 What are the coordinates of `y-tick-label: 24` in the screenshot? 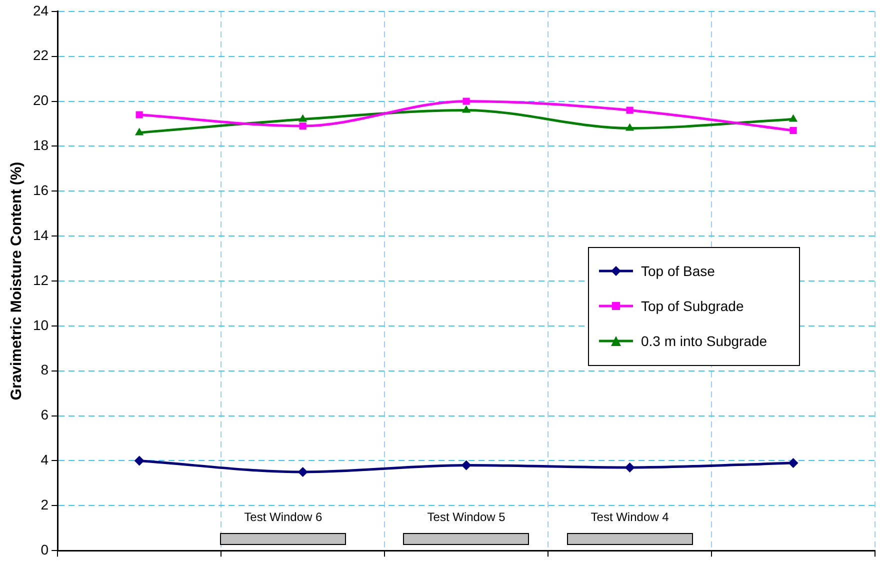 It's located at (40, 10).